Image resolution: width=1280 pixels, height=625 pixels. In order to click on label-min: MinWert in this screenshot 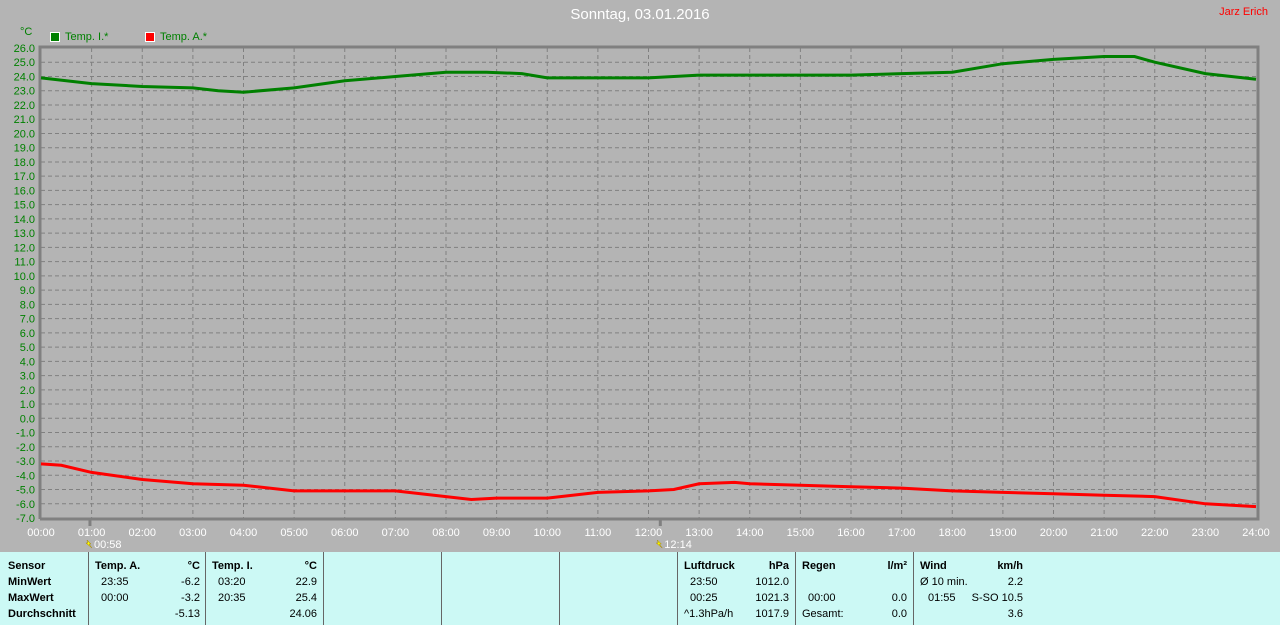, I will do `click(30, 582)`.